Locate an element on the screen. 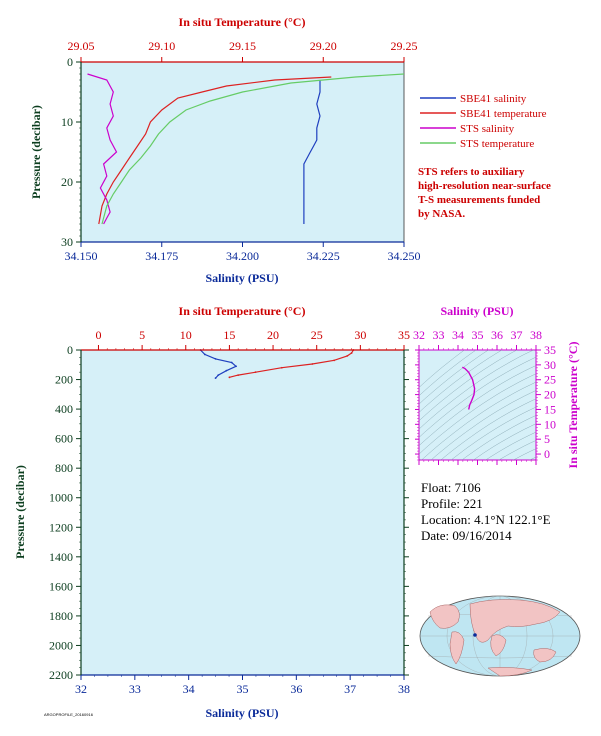 Image resolution: width=601 pixels, height=736 pixels. map-continents is located at coordinates (495, 638).